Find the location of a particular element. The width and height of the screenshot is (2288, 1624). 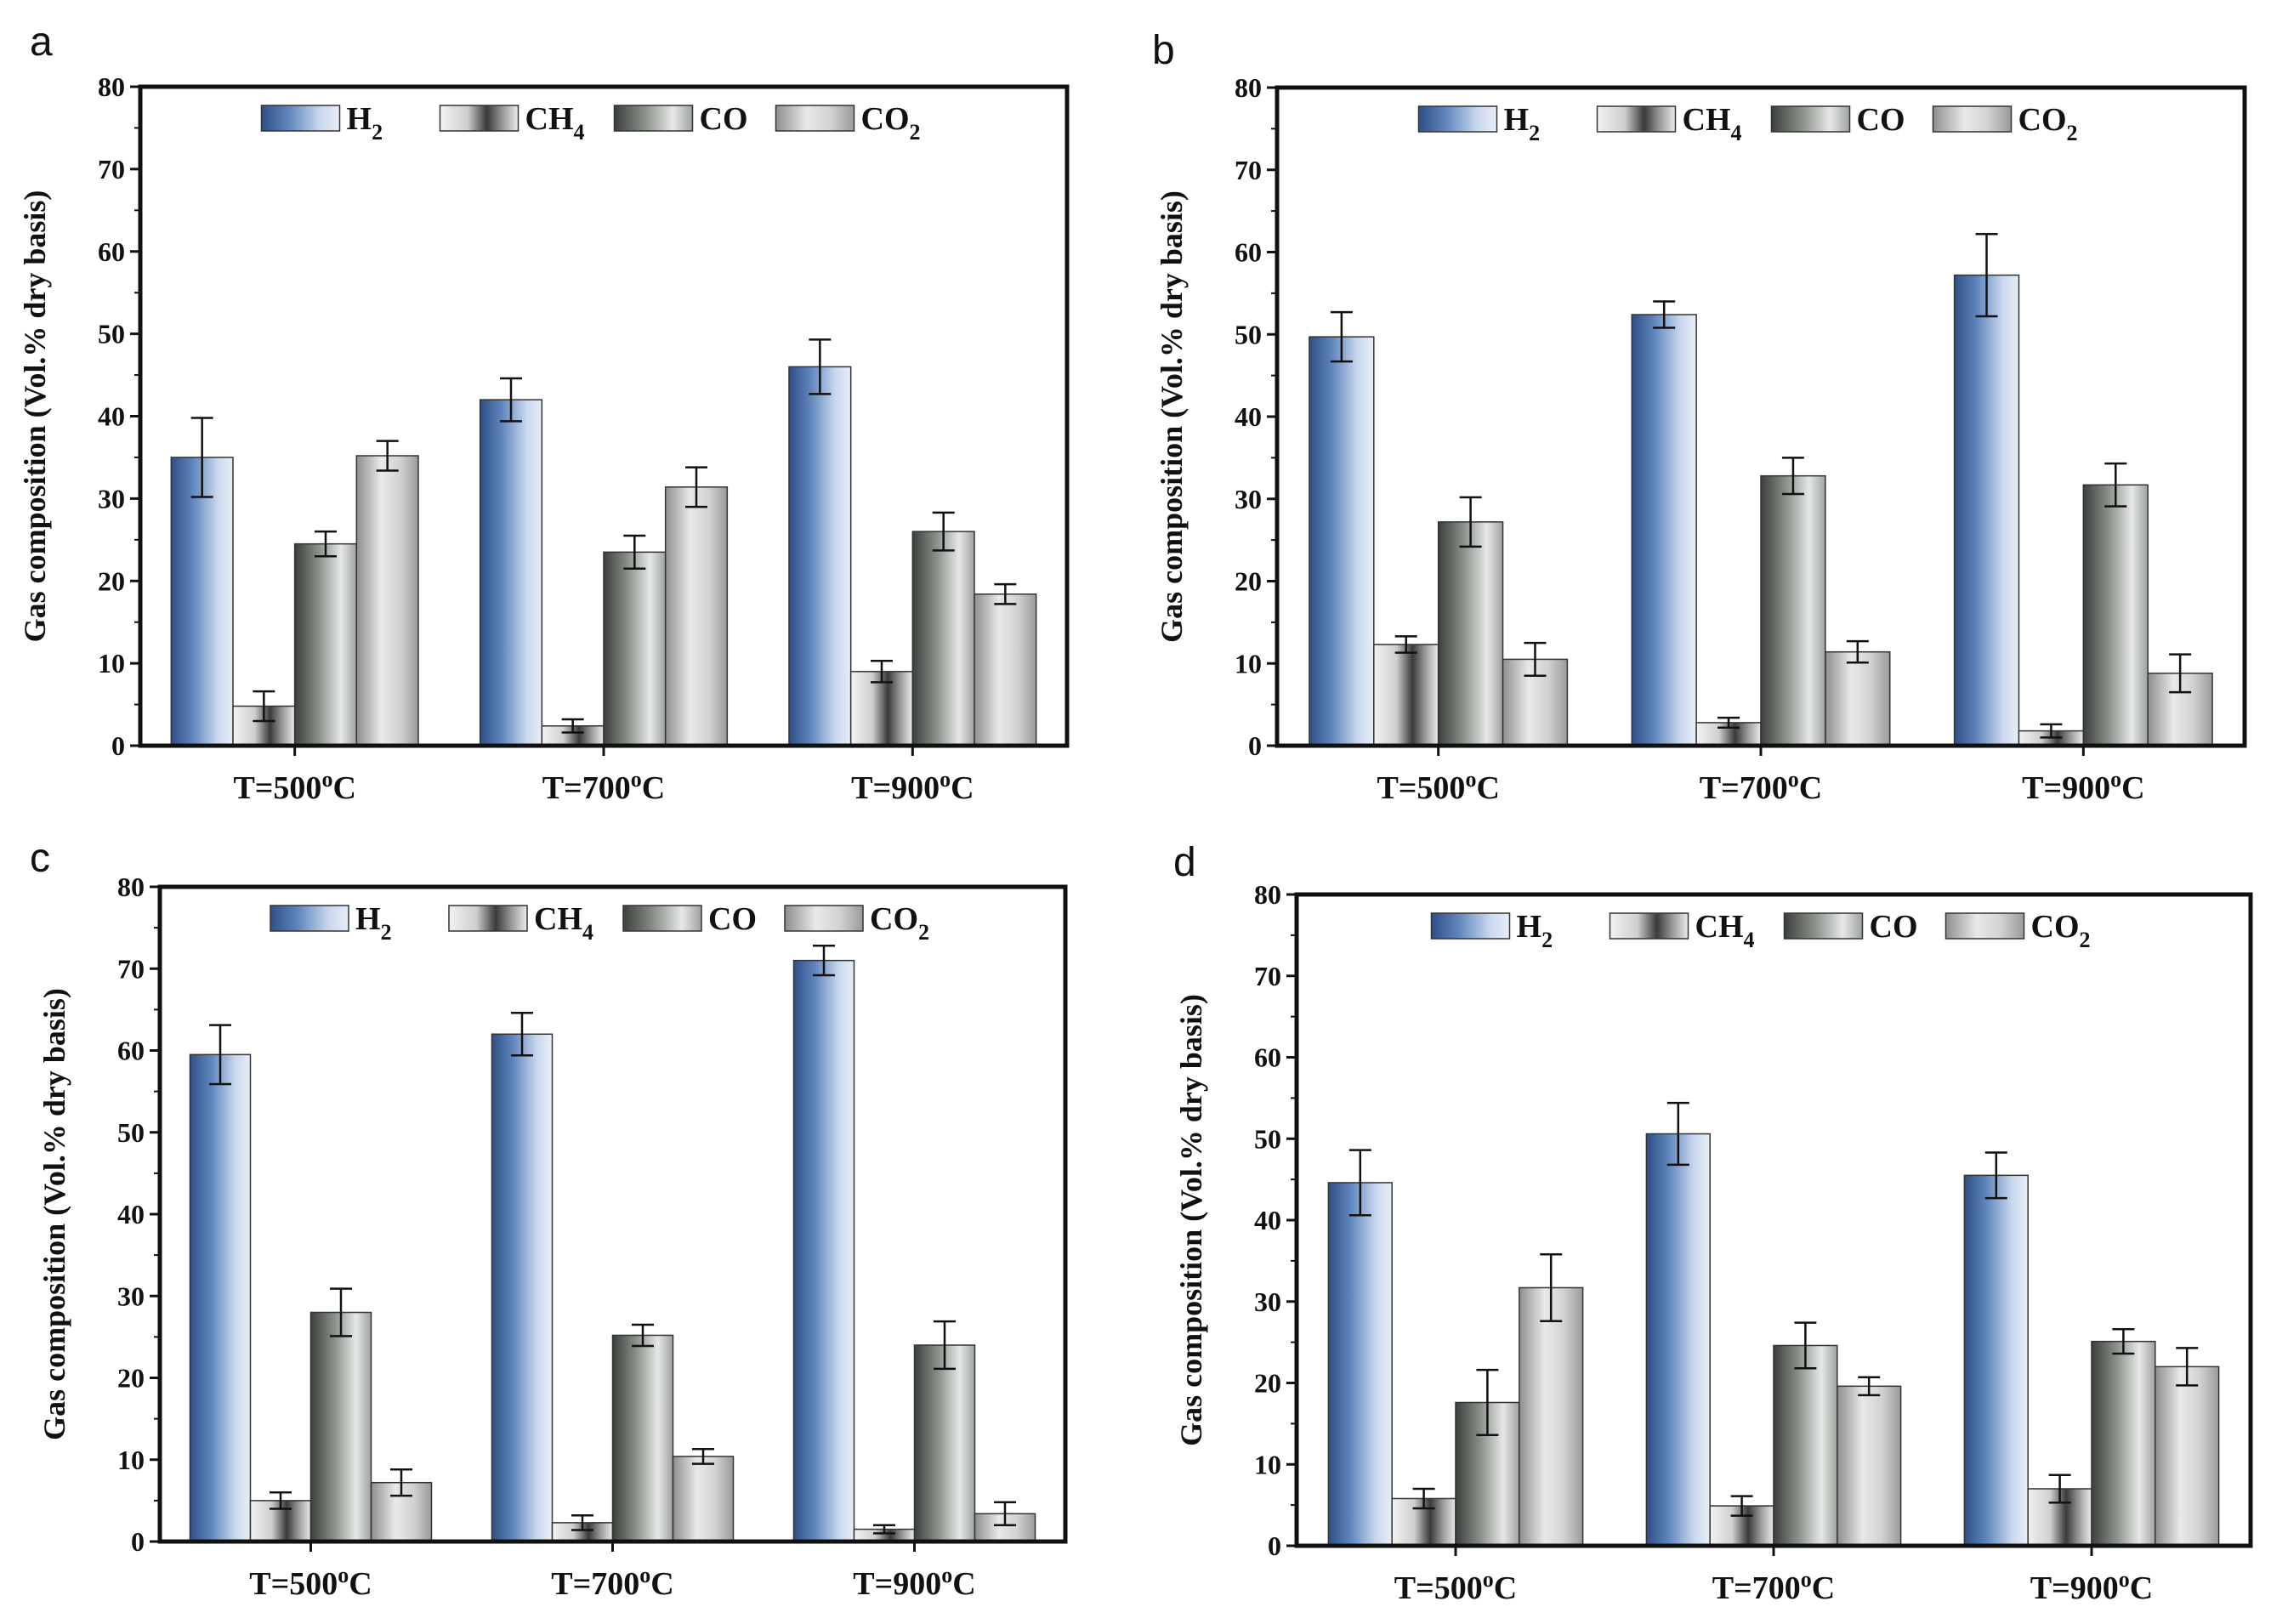

panel-letter: b is located at coordinates (1163, 51).